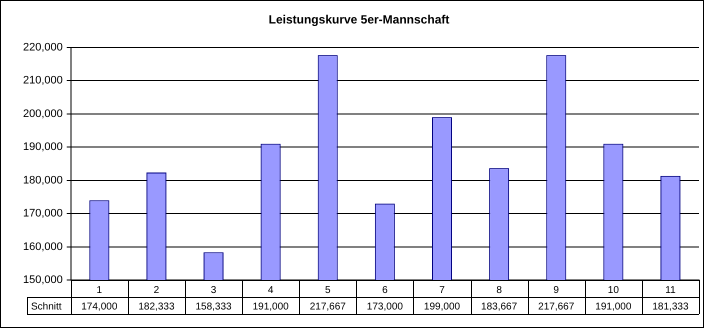  I want to click on text: Schnitt, so click(46, 306).